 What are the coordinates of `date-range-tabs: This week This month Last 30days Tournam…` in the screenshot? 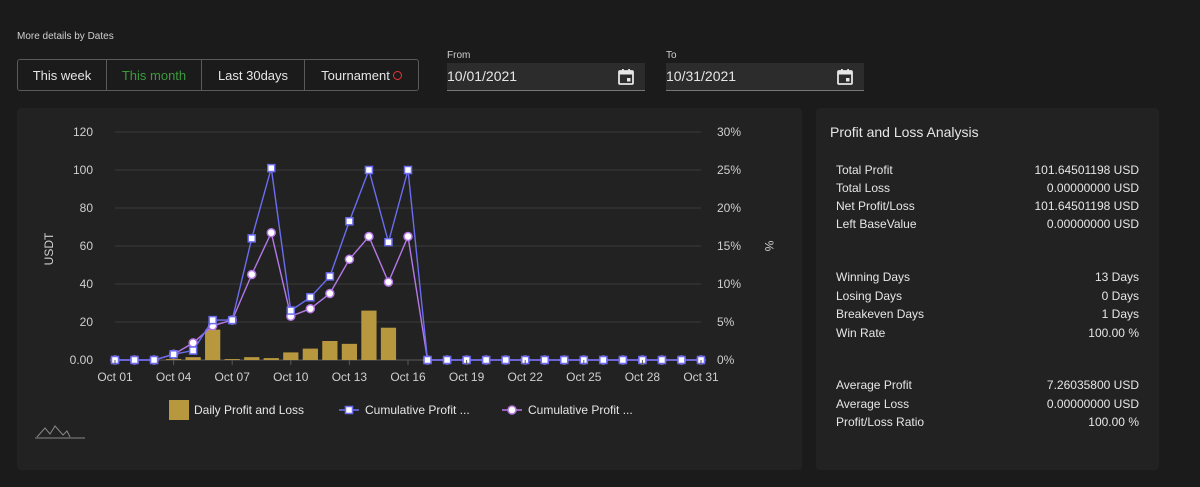 It's located at (218, 75).